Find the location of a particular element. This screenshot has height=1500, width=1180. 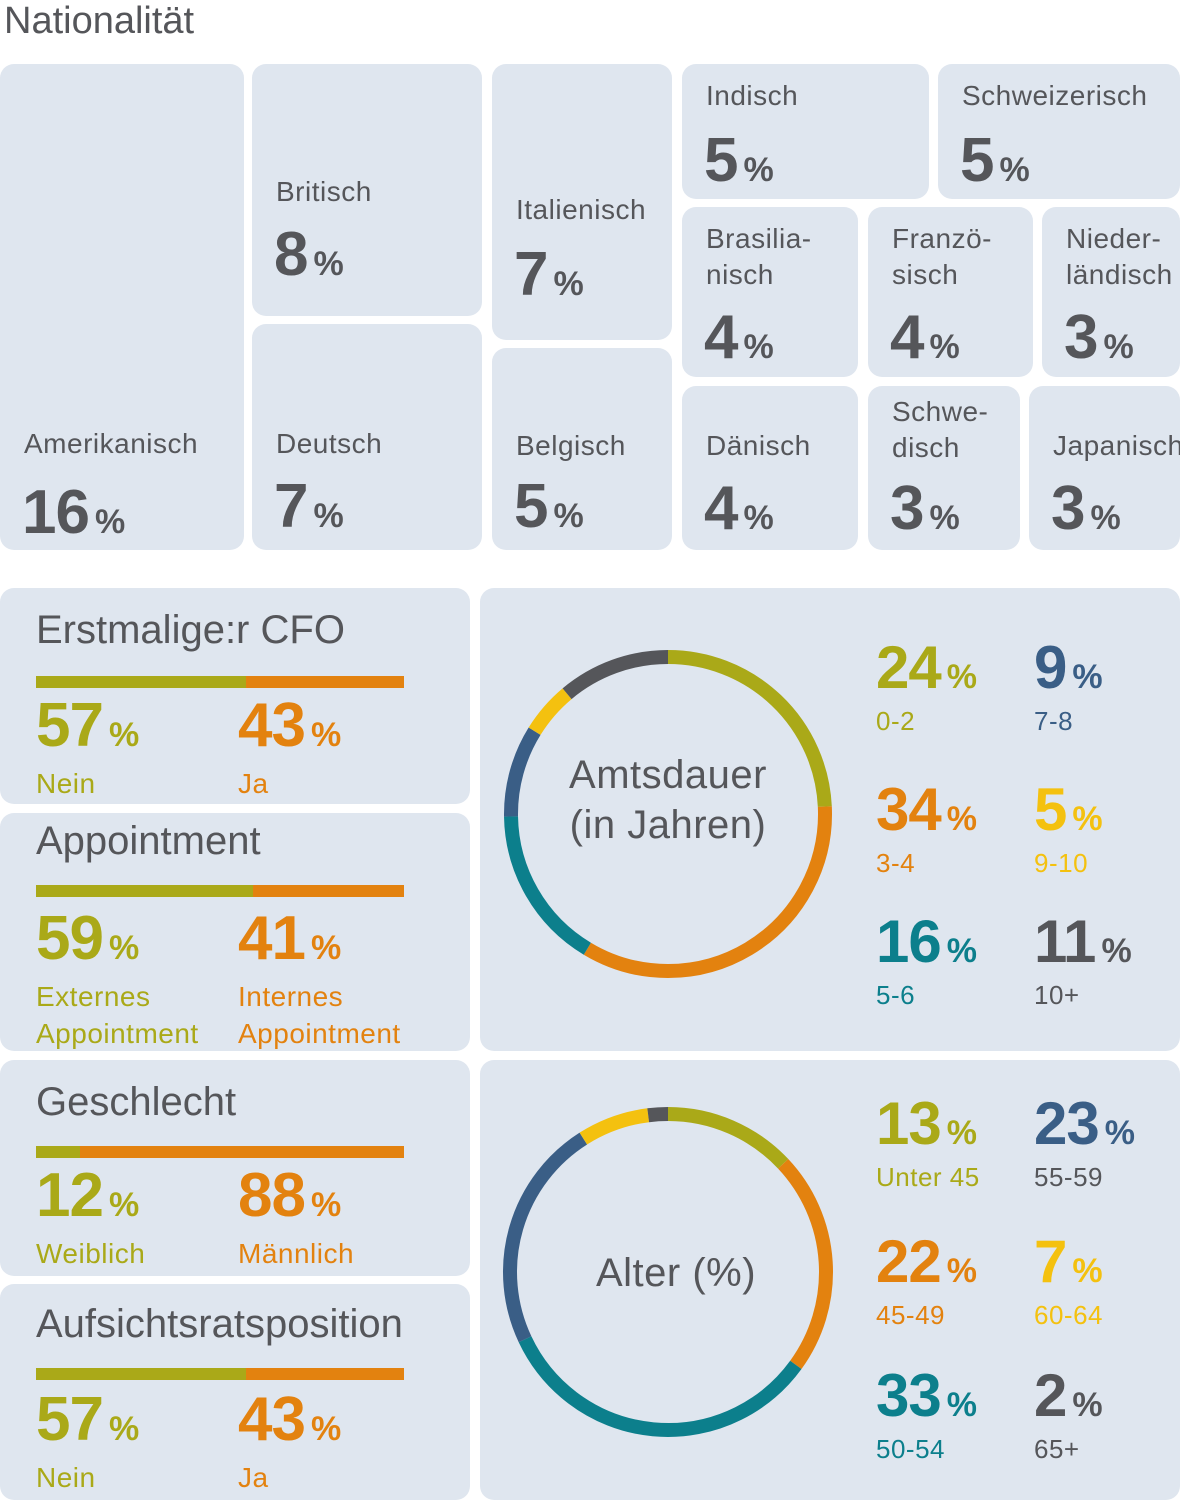

legend-value-number: 7 is located at coordinates (1050, 1261).